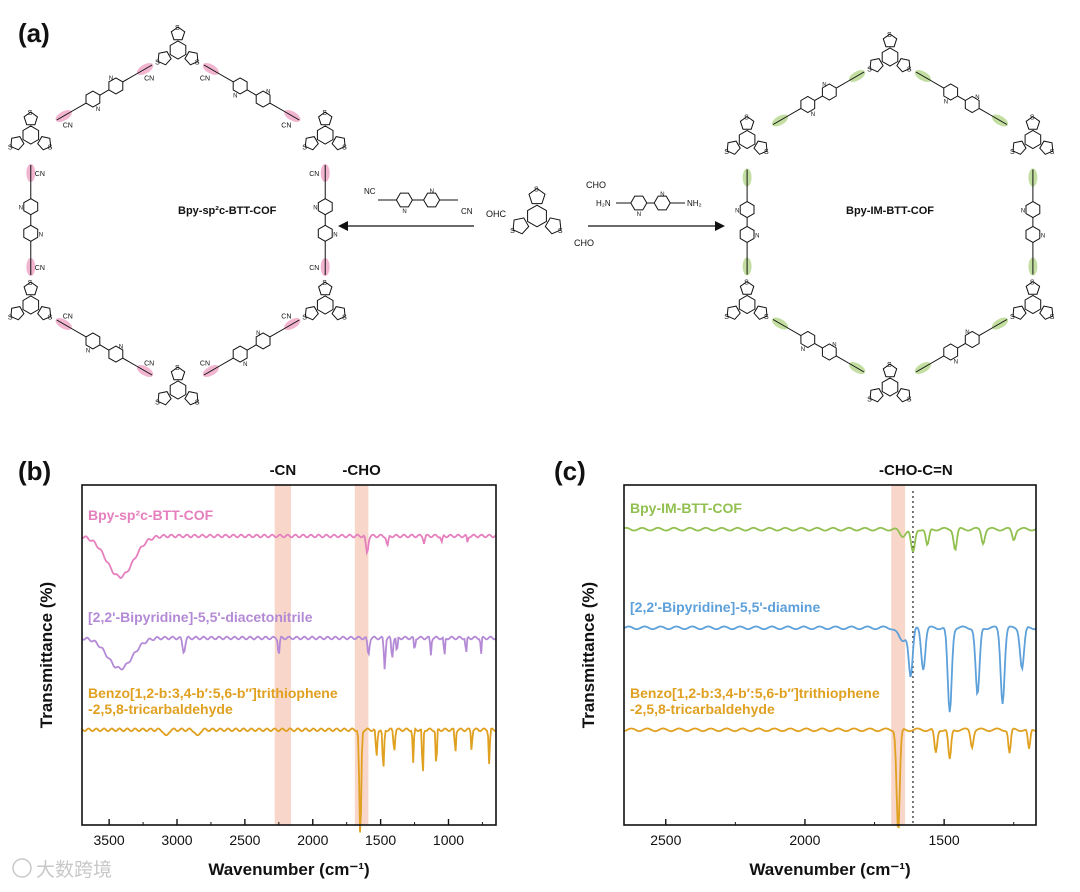 This screenshot has height=892, width=1080. What do you see at coordinates (176, 840) in the screenshot?
I see `x-tick-label: 3000` at bounding box center [176, 840].